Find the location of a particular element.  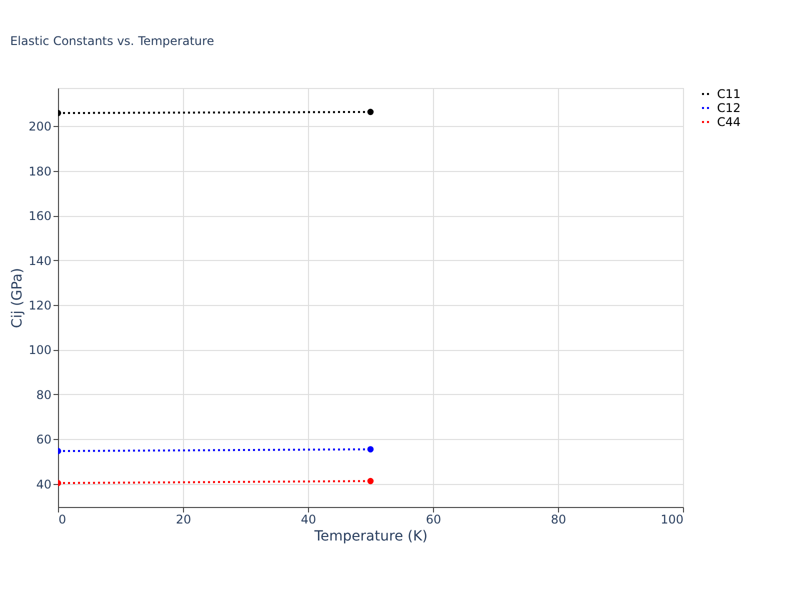

y-tick-label: 140 is located at coordinates (40, 261).